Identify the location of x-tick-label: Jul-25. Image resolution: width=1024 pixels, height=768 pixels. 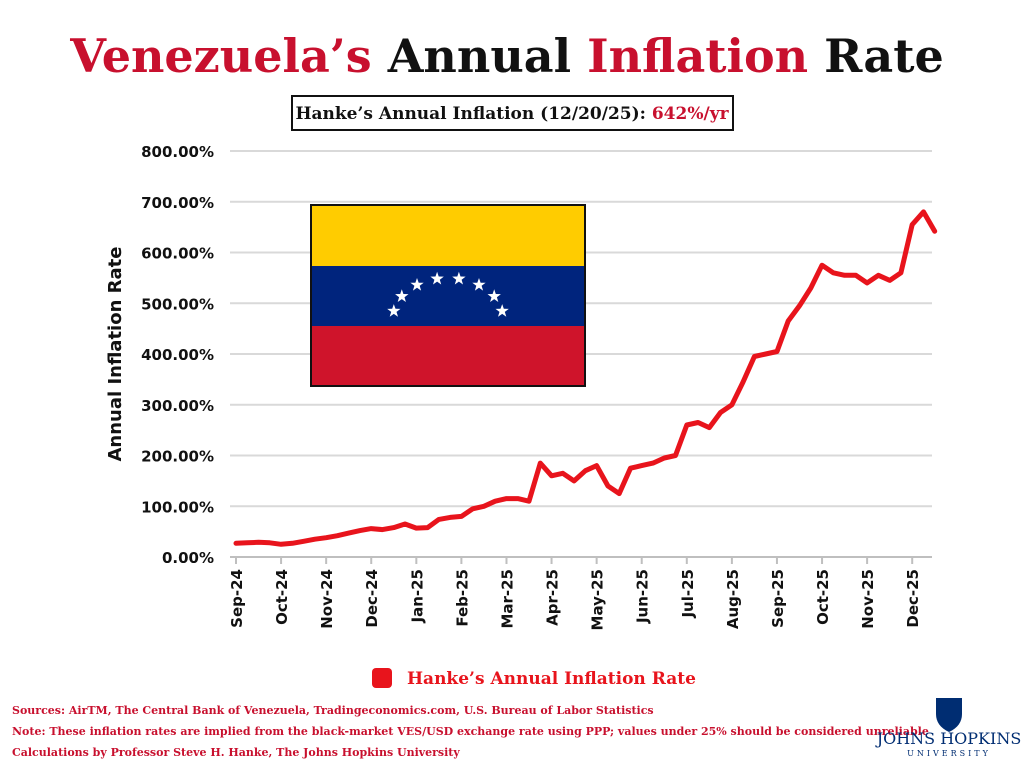
(688, 594).